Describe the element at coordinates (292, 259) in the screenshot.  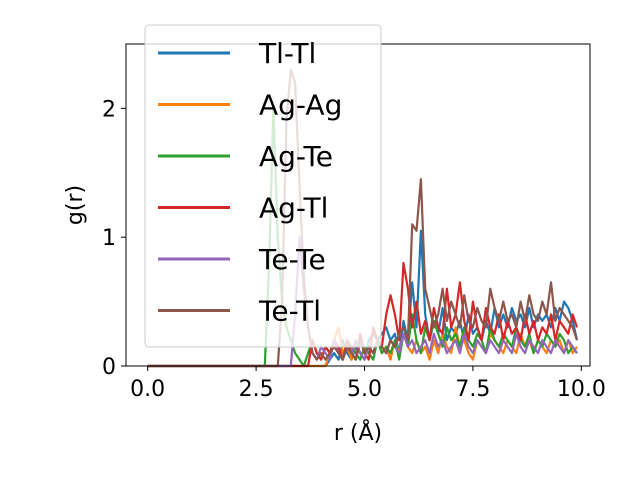
I see `legend-label: Te-Te` at that location.